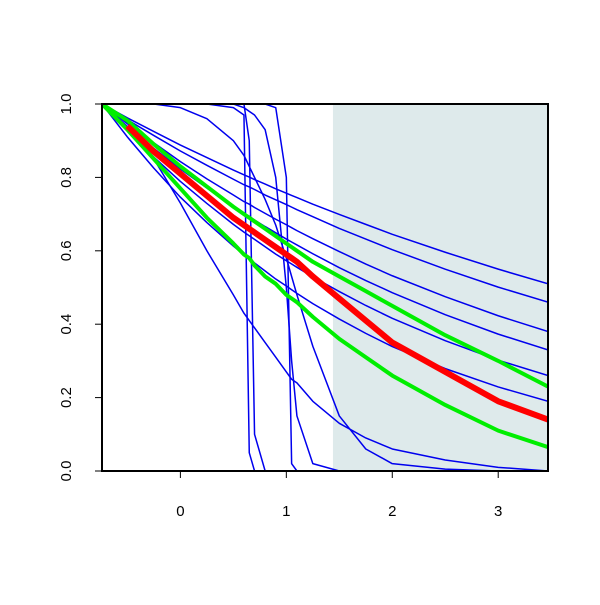  What do you see at coordinates (498, 511) in the screenshot?
I see `x-tick-label: 3` at bounding box center [498, 511].